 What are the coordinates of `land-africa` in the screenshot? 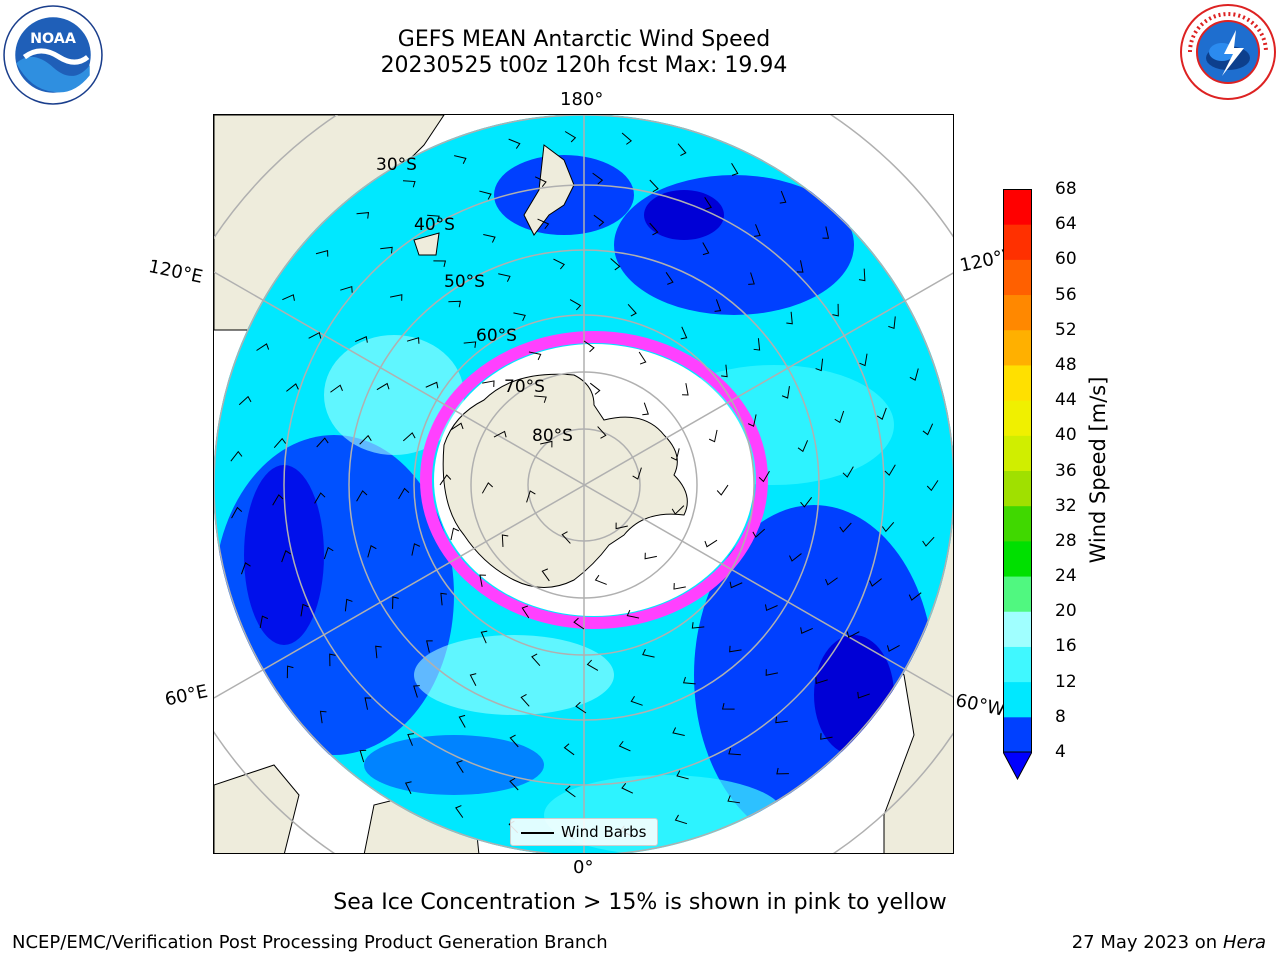 It's located at (257, 808).